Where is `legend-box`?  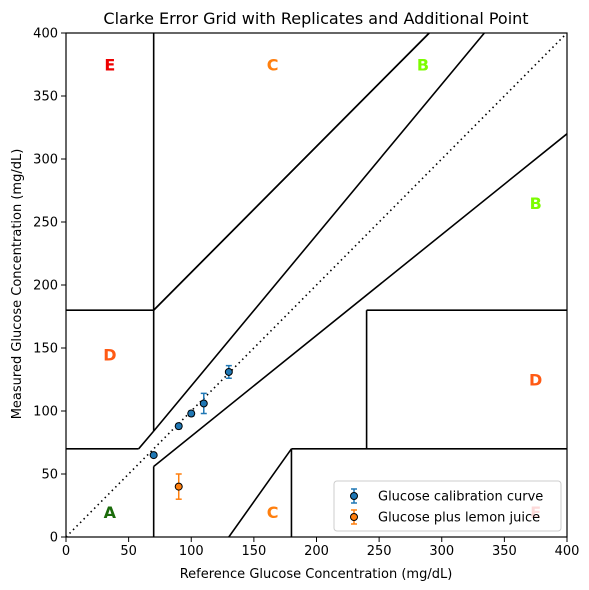
legend-box is located at coordinates (447, 506).